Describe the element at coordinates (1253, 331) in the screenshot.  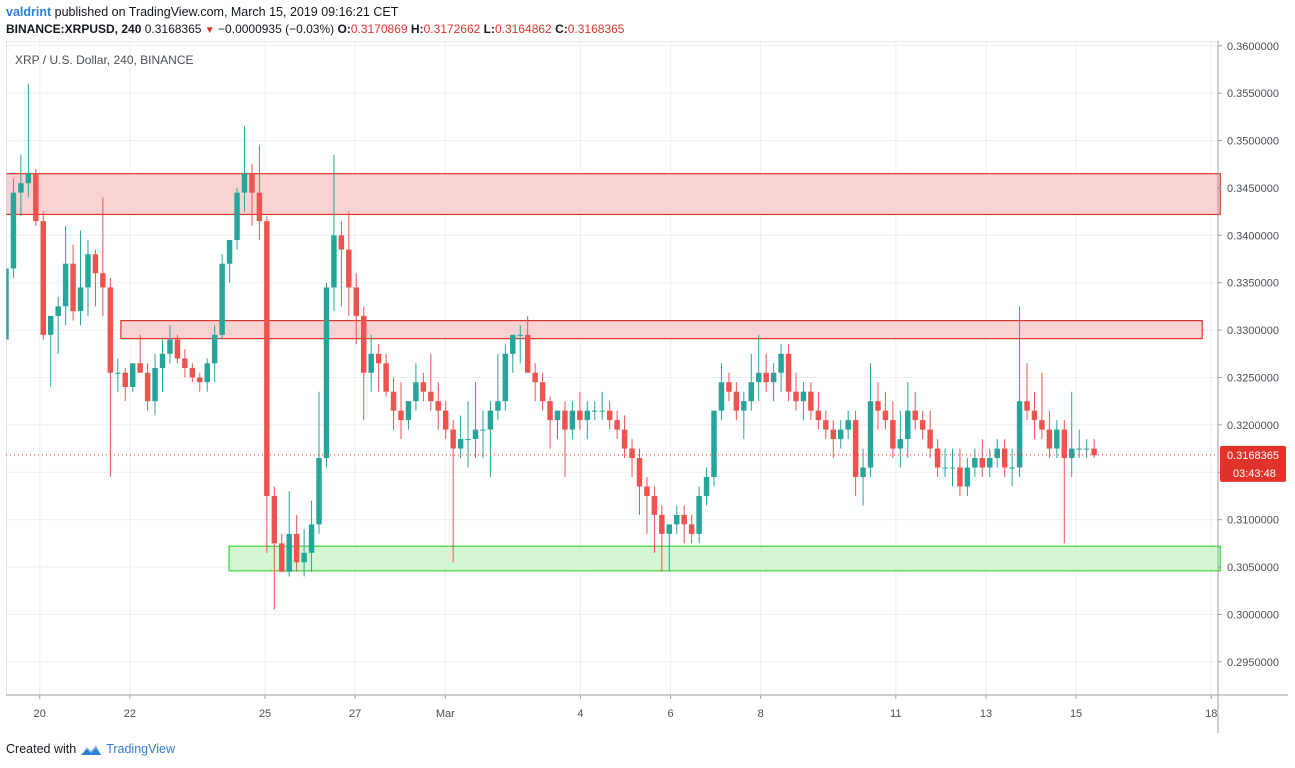
I see `y-tick-label: 0.3300000` at that location.